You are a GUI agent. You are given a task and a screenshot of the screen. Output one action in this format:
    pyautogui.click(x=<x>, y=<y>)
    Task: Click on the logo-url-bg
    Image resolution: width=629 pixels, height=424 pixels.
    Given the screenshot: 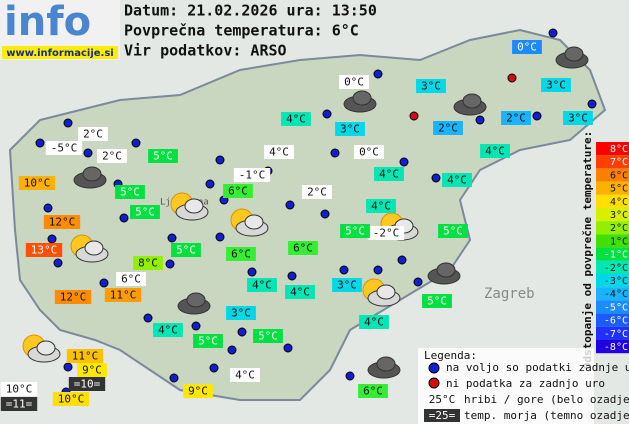 What is the action you would take?
    pyautogui.click(x=60, y=52)
    